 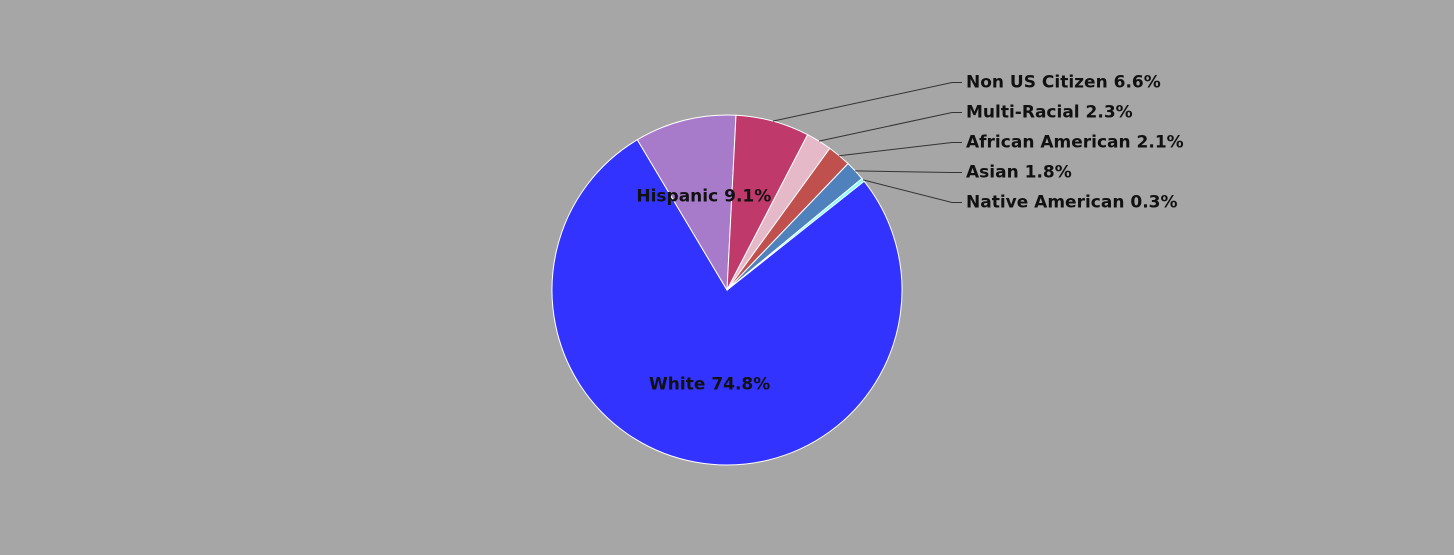 What do you see at coordinates (1153, 203) in the screenshot?
I see `value-label: 0.3%` at bounding box center [1153, 203].